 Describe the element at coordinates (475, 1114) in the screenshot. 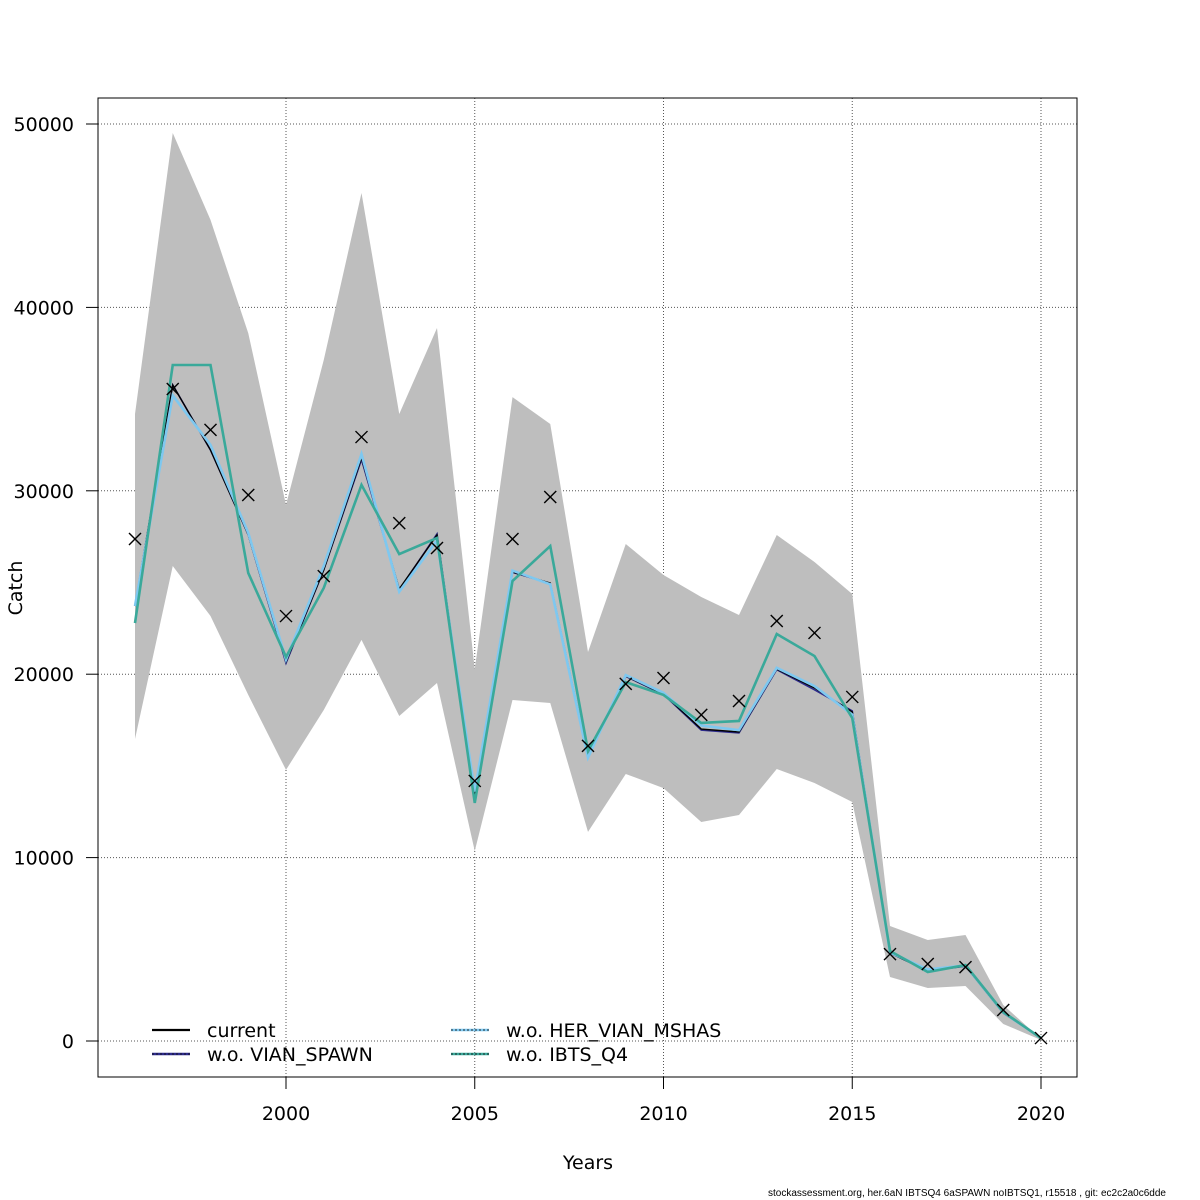

I see `x-tick-label: 2005` at that location.